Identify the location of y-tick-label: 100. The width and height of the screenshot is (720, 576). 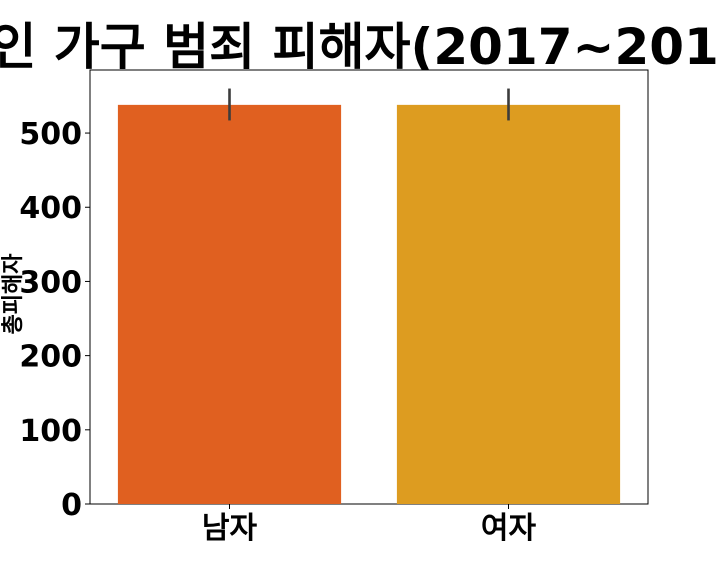
(50, 431).